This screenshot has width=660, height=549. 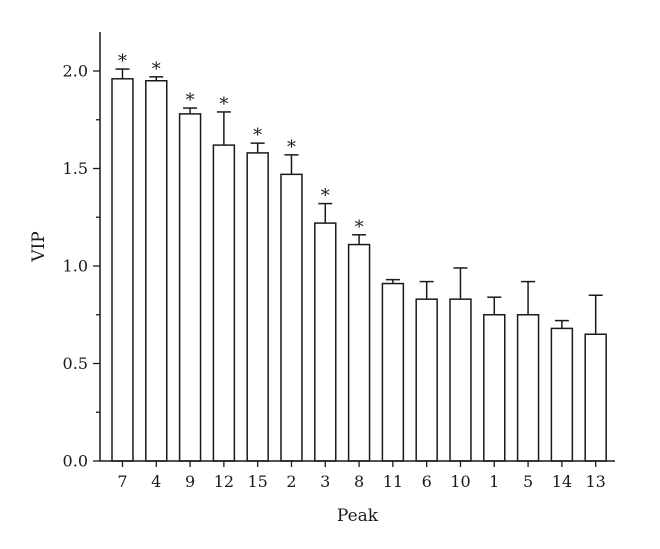 I want to click on y-tick-label: 2.0, so click(x=75, y=71).